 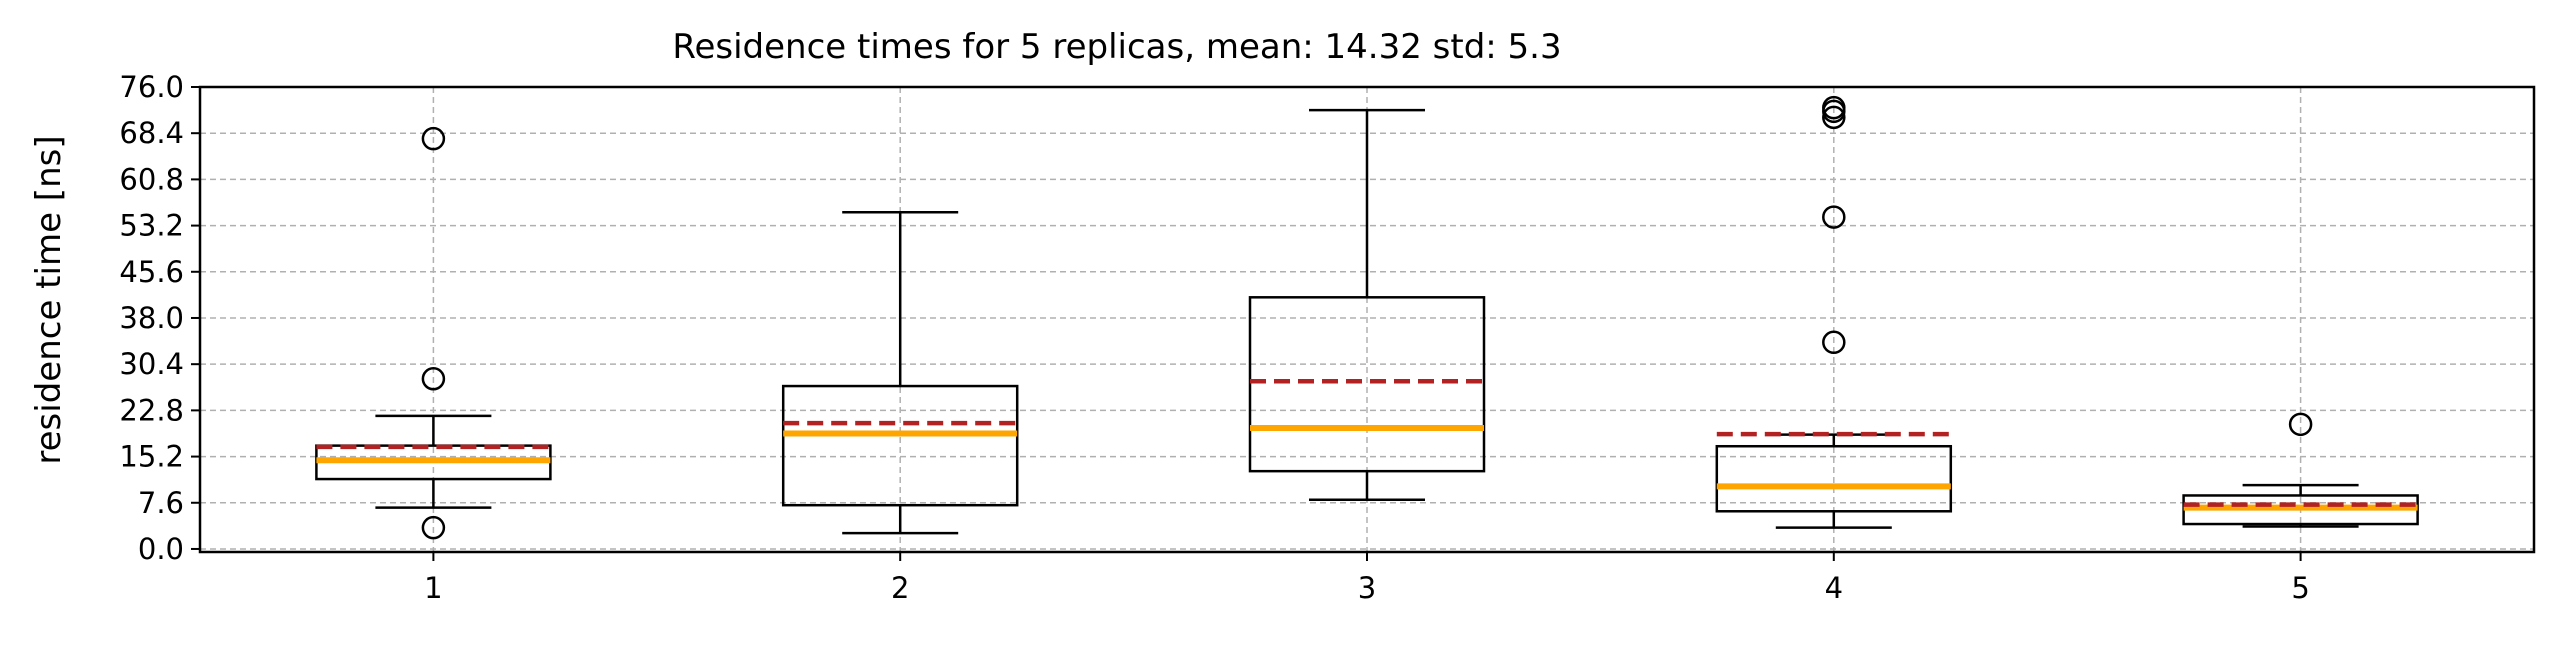 What do you see at coordinates (151, 318) in the screenshot?
I see `y-tick-label: 38.0` at bounding box center [151, 318].